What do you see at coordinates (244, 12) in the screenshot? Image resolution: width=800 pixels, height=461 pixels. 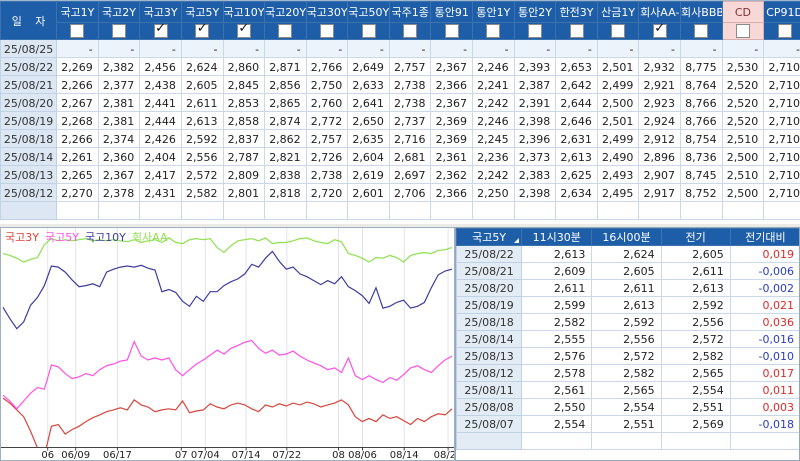 I see `column-header-4: 국고10Y` at bounding box center [244, 12].